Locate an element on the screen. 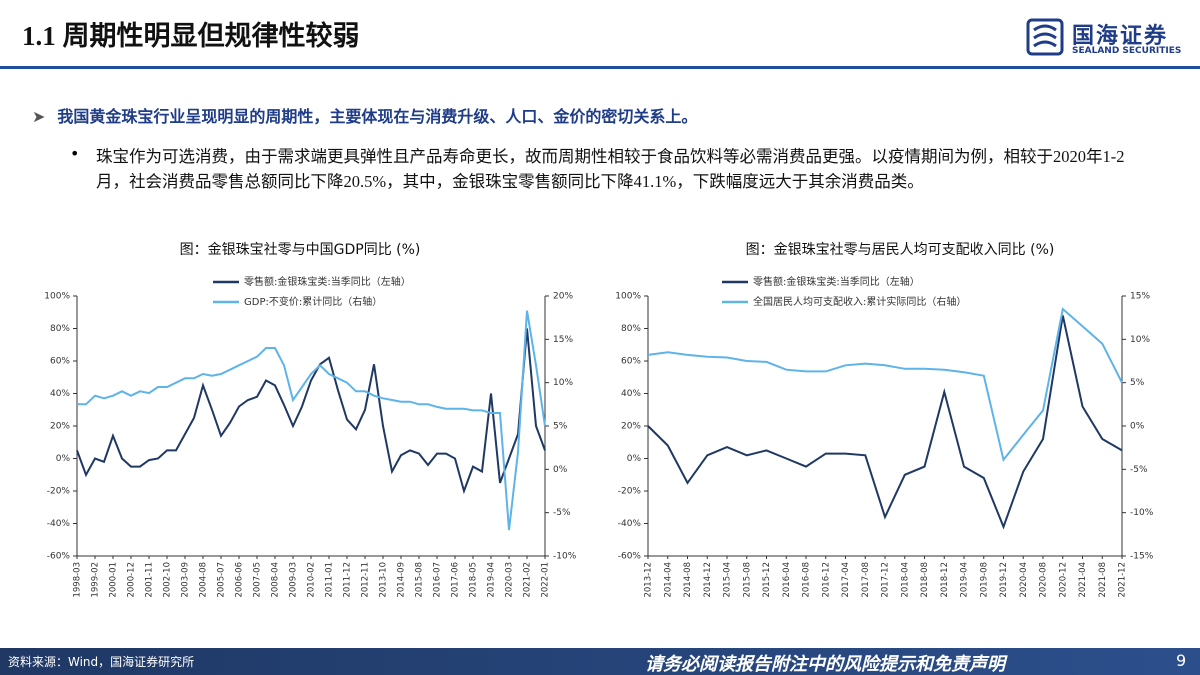 This screenshot has height=675, width=1200. disclaimer: 请务必阅读报告附注中的风险提示和免责声明 is located at coordinates (825, 664).